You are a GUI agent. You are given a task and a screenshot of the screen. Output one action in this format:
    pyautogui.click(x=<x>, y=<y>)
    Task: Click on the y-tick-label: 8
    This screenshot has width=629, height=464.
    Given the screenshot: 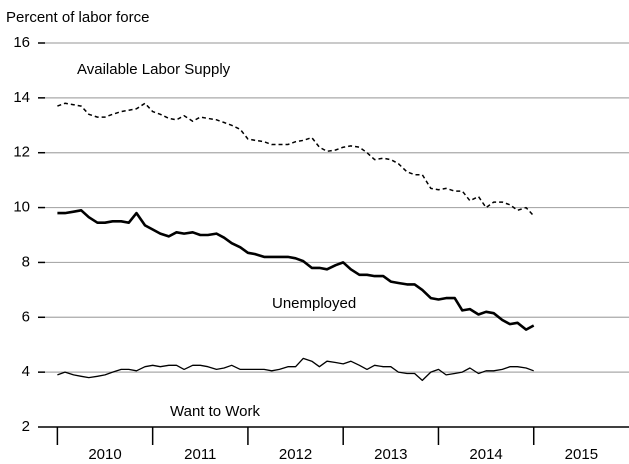 What is the action you would take?
    pyautogui.click(x=26, y=261)
    